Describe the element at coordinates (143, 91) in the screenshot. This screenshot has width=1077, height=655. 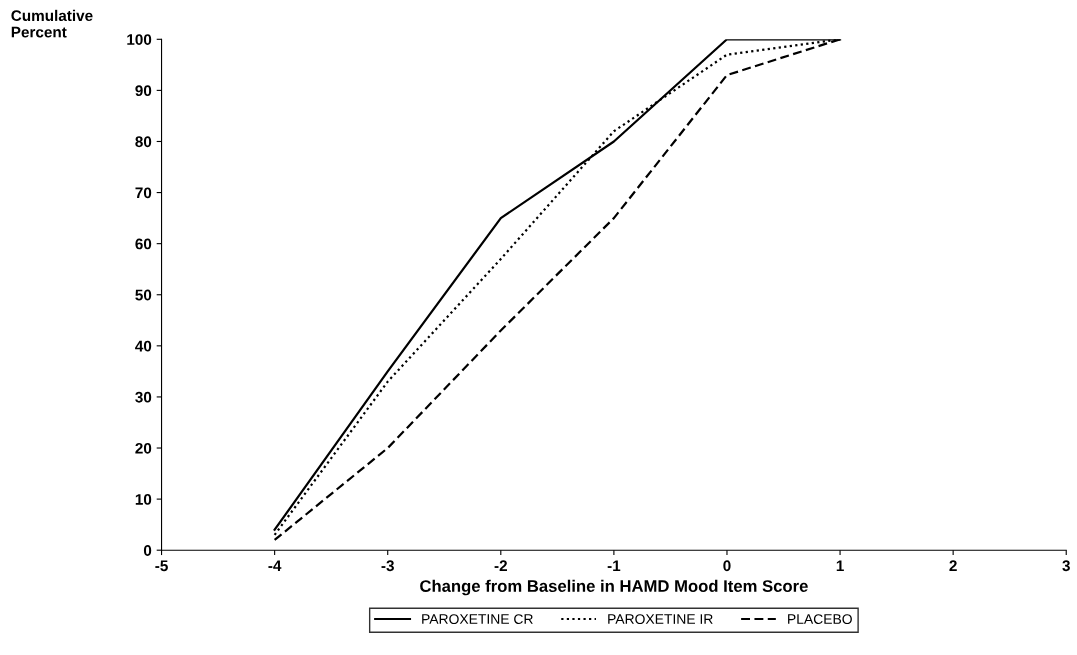
I see `y-tick-label: 90` at that location.